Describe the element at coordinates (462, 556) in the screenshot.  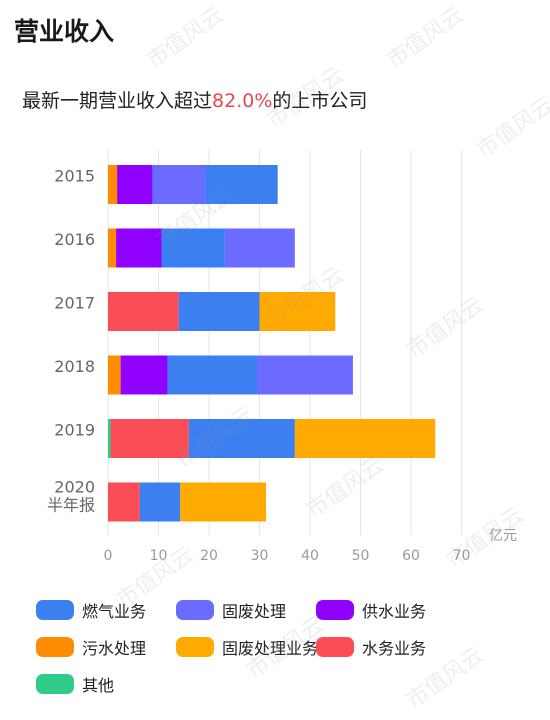
I see `x-tick-label: 70` at that location.